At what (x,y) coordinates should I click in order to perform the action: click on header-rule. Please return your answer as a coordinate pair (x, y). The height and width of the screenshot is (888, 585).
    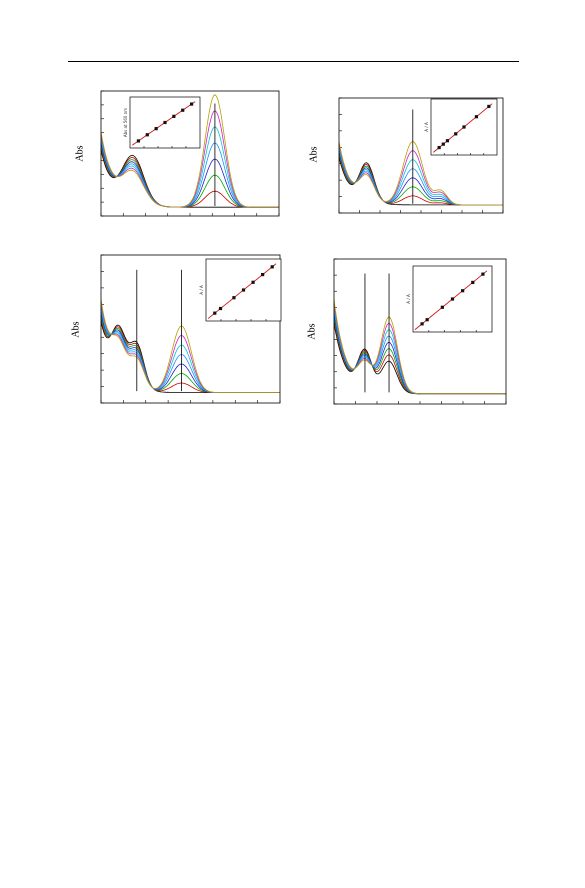
    Looking at the image, I should click on (293, 61).